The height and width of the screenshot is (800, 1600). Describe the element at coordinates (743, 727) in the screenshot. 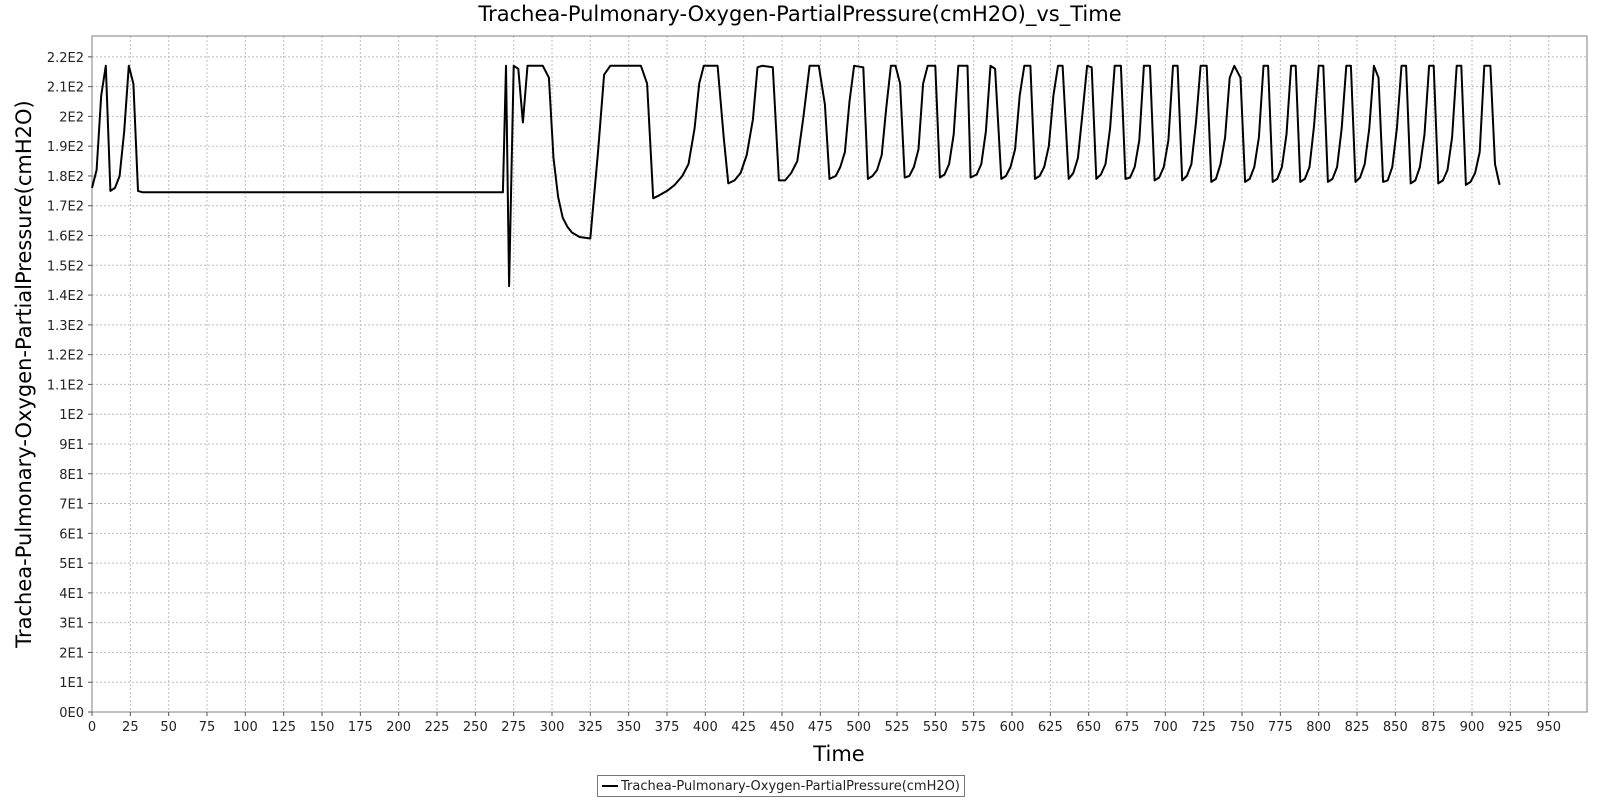

I see `x-tick-label: 425` at that location.